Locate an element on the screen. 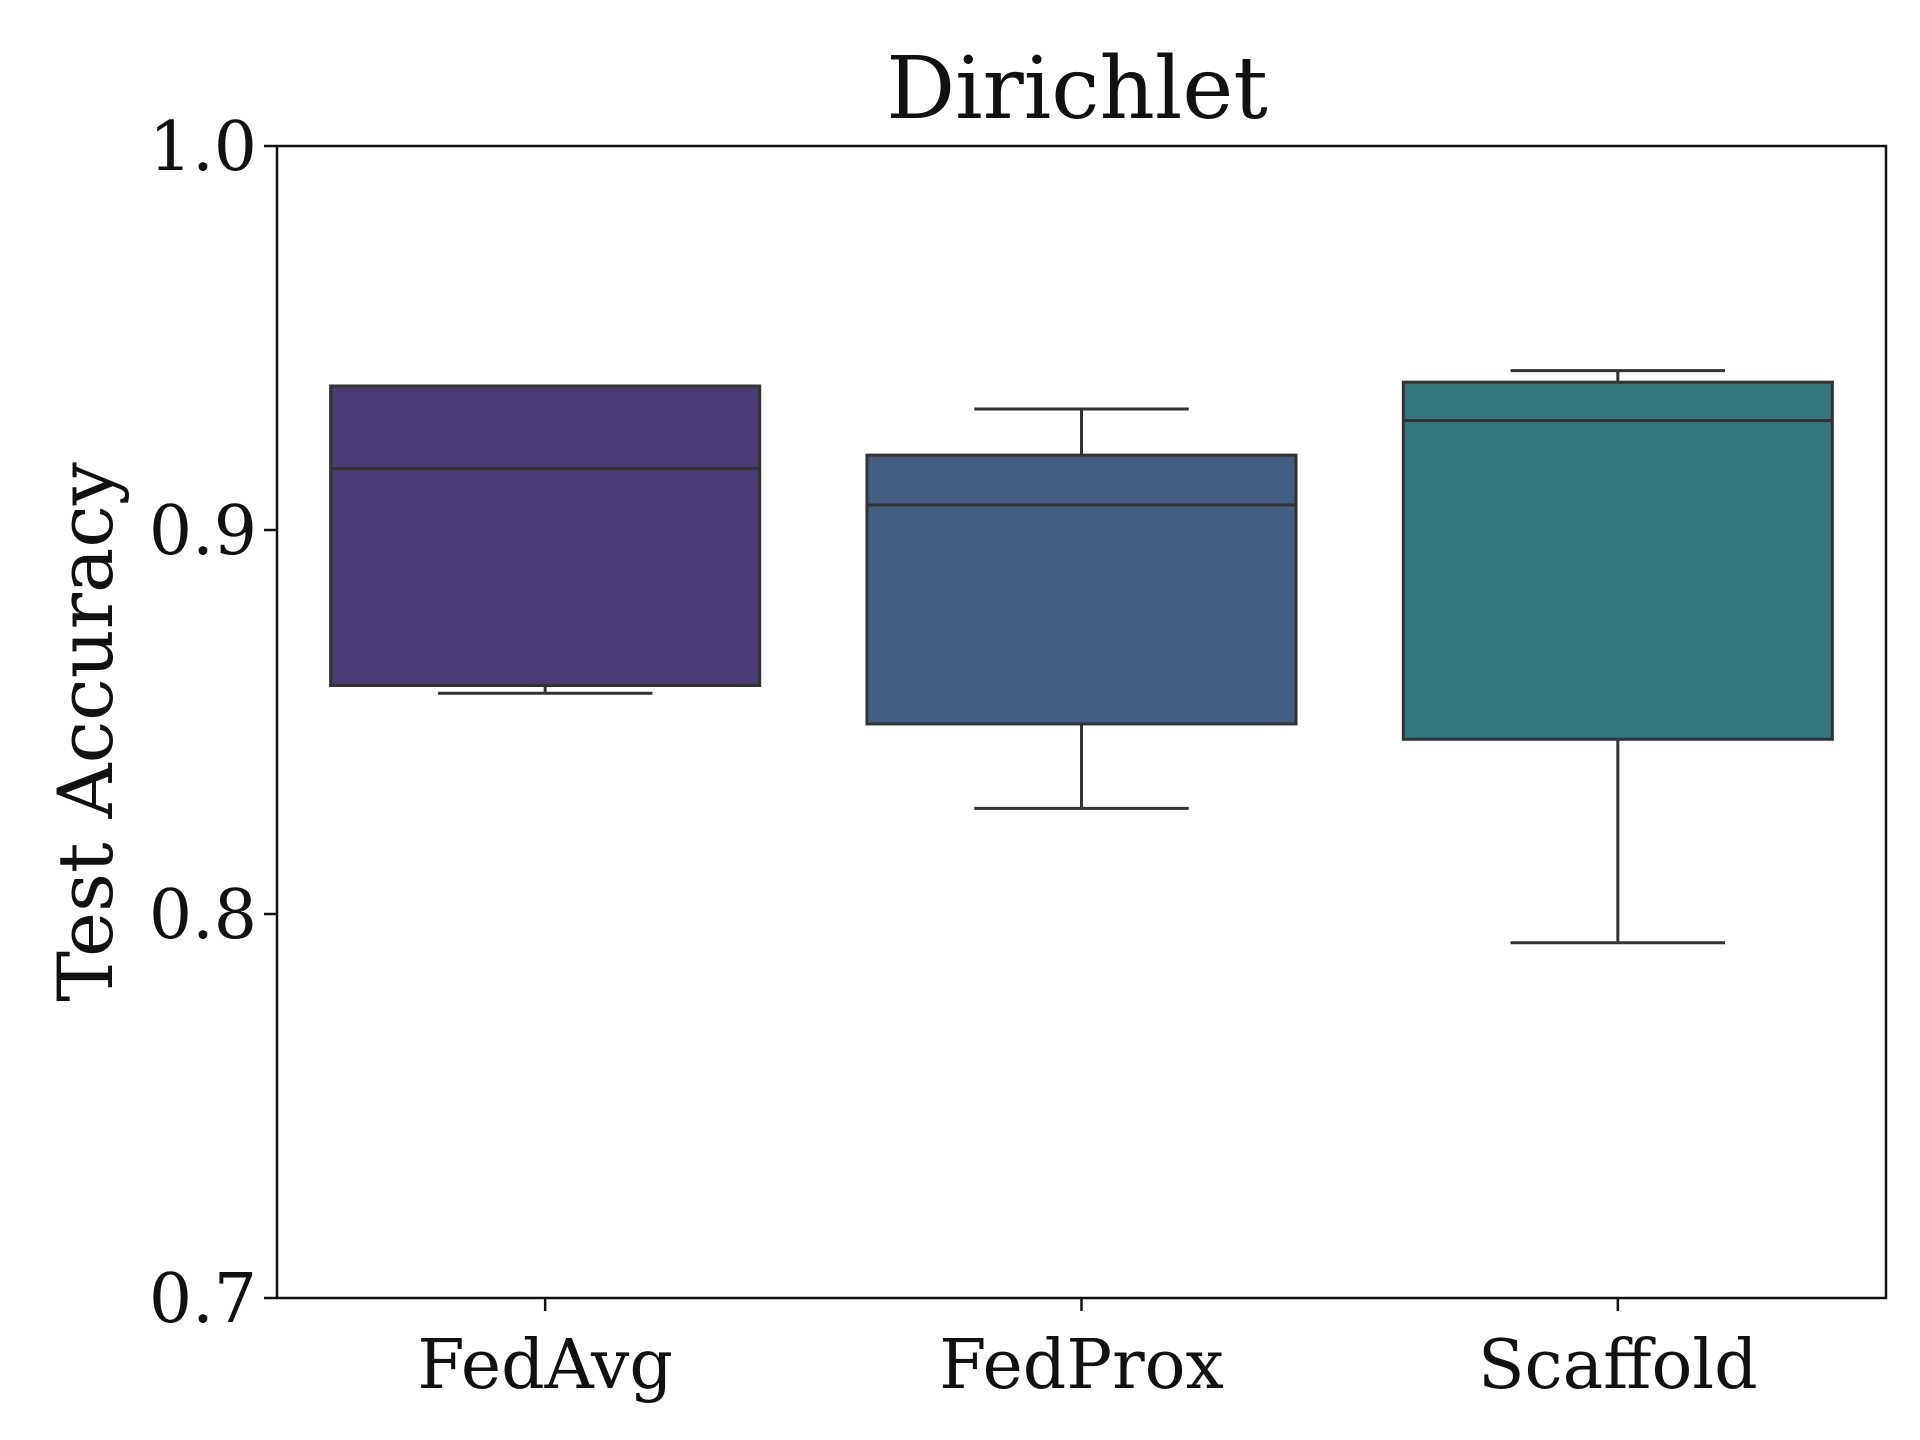  y-axis: 0.7 0.8 0.9 1.0 is located at coordinates (213, 723).